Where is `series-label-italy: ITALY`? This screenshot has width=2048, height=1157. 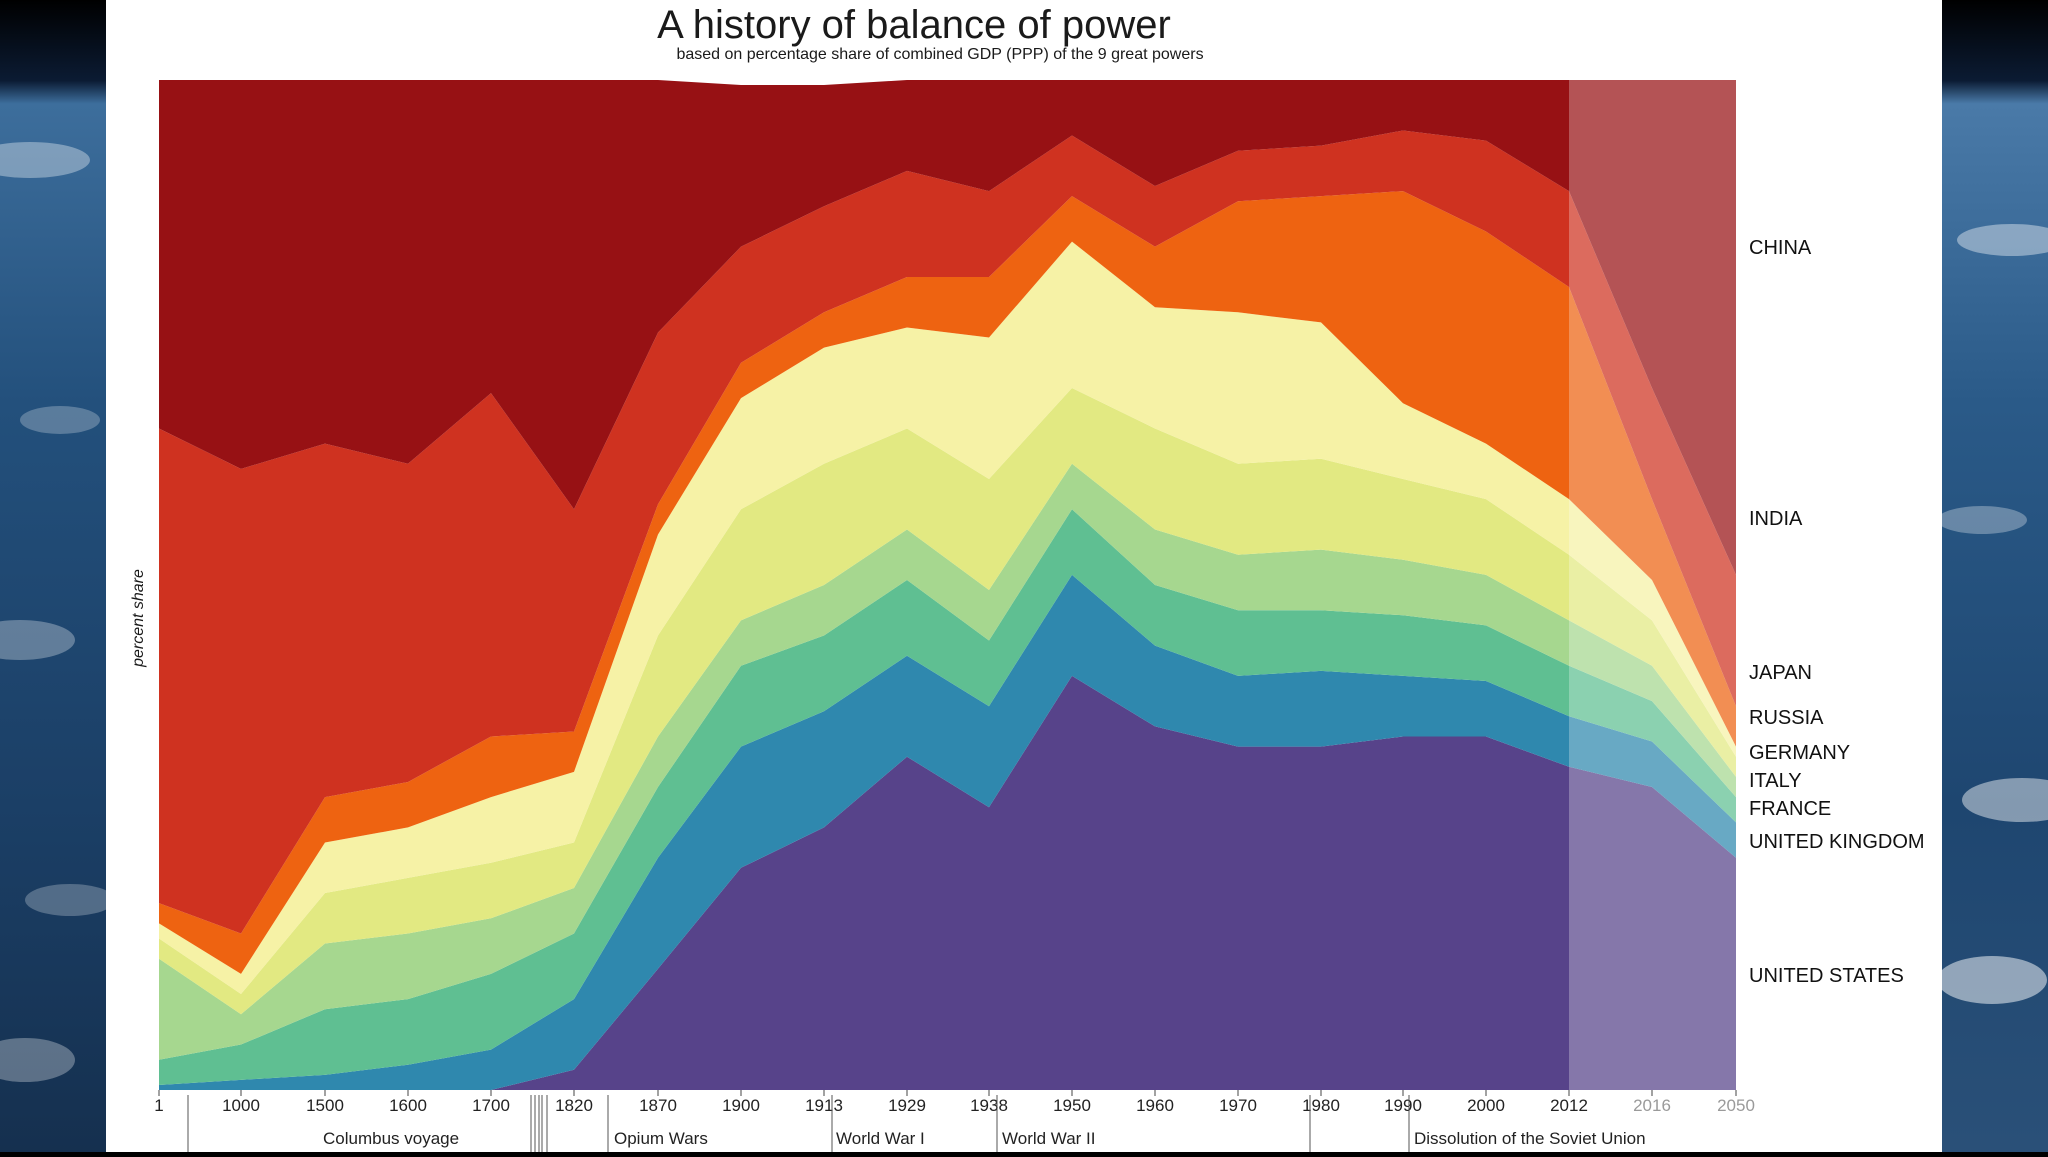 series-label-italy: ITALY is located at coordinates (1775, 781).